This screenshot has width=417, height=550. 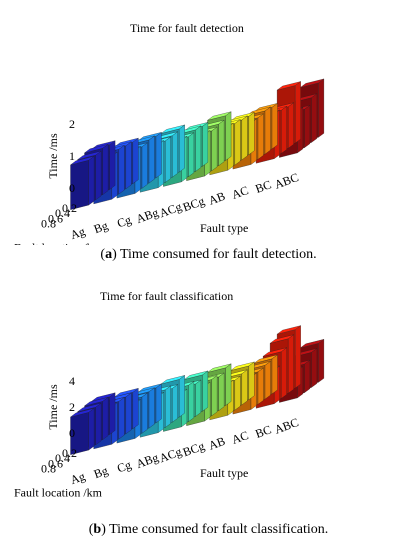 What do you see at coordinates (69, 208) in the screenshot?
I see `location-tick-label: 0.2` at bounding box center [69, 208].